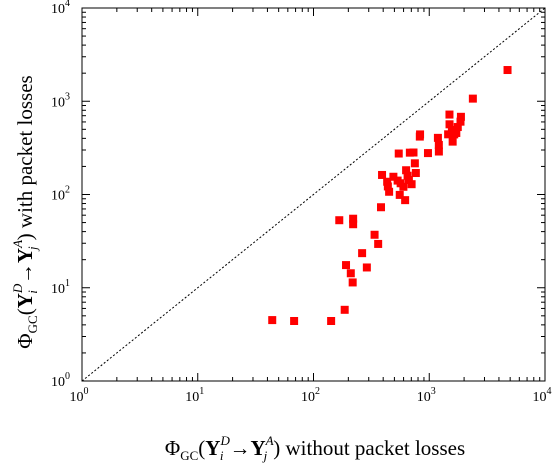  I want to click on y-tick-labels: 10⁰ 10¹ 10² 10³ 10⁴, so click(60, 195).